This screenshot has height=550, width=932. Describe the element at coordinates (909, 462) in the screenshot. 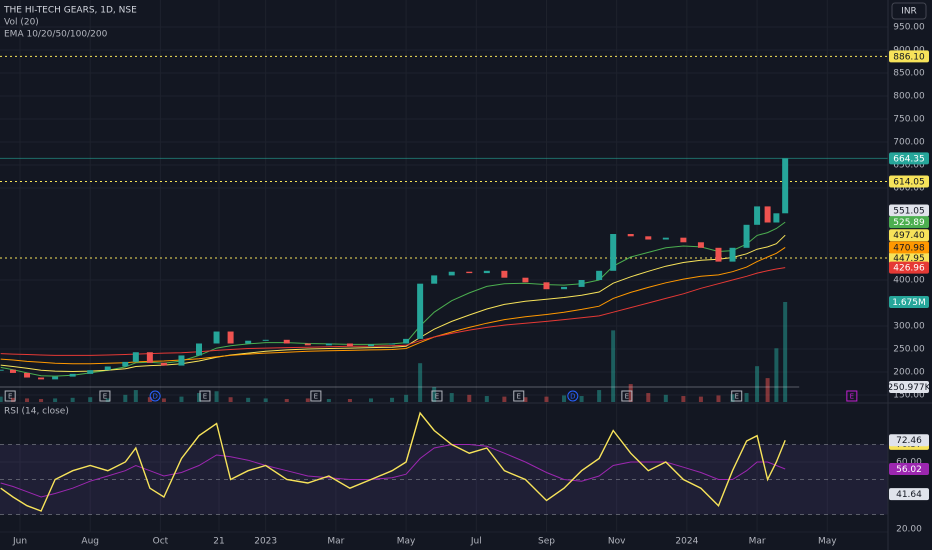

I see `y-tick-label: 60.00` at that location.